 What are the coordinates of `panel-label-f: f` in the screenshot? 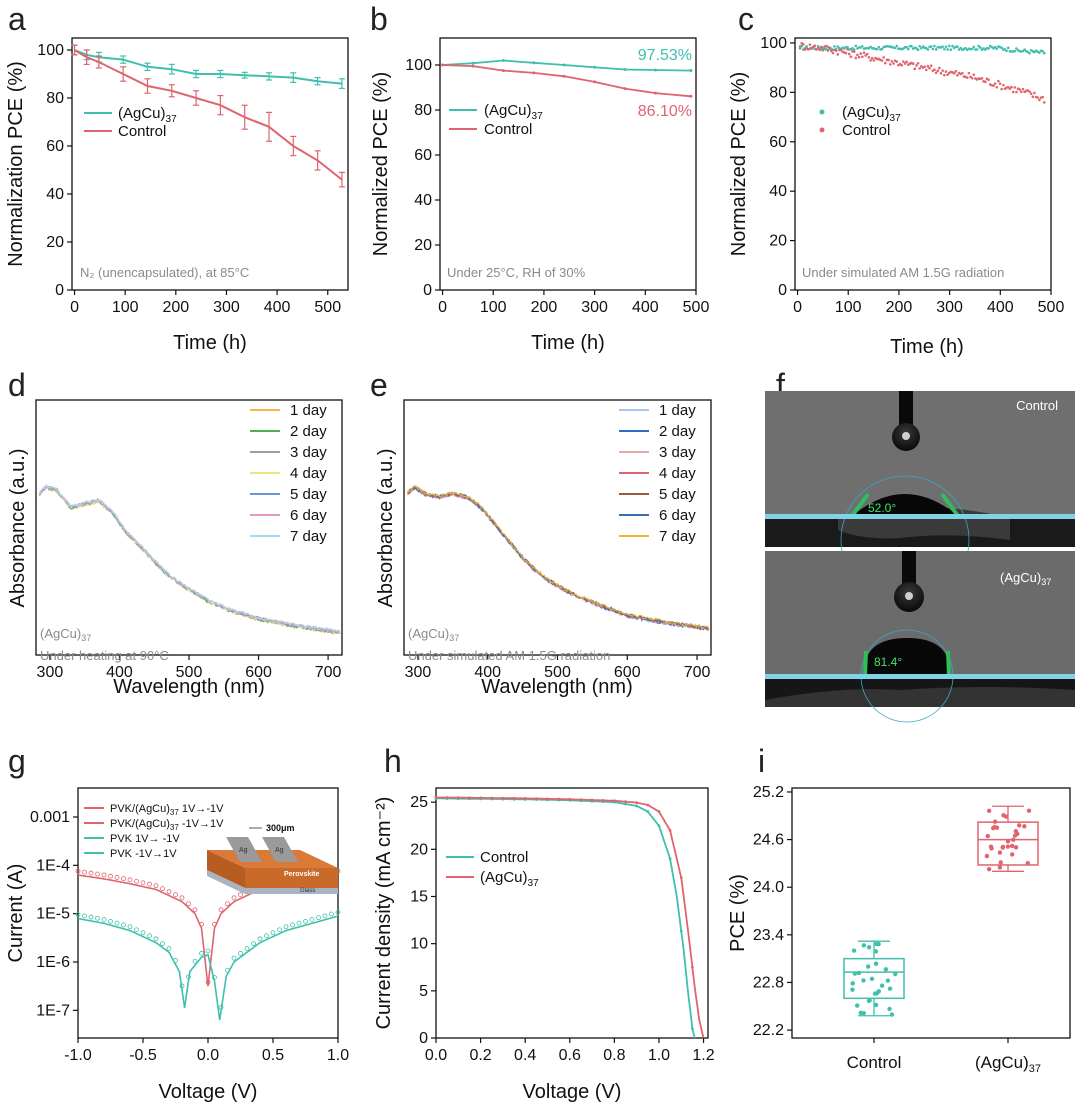 It's located at (780, 385).